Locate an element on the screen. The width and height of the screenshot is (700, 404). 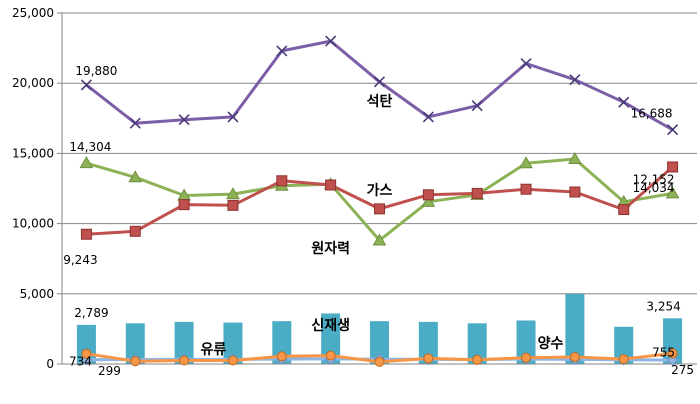
data-label: 299 is located at coordinates (109, 371).